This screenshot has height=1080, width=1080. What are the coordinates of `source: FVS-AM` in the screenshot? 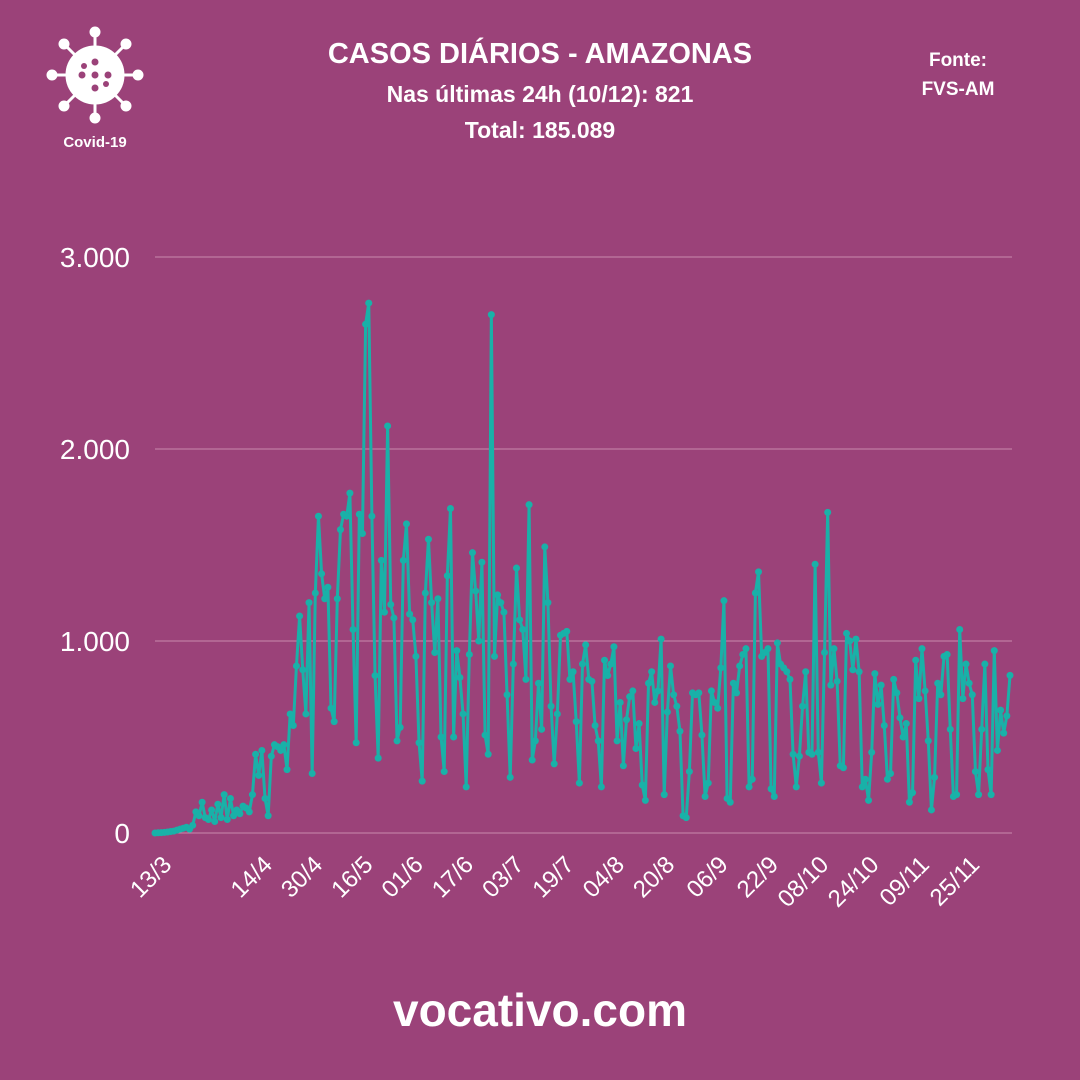 It's located at (958, 89).